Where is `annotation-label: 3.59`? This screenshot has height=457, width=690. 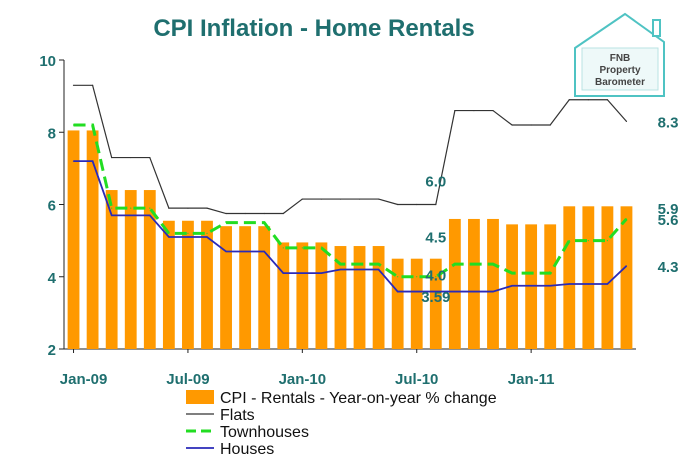 annotation-label: 3.59 is located at coordinates (435, 297).